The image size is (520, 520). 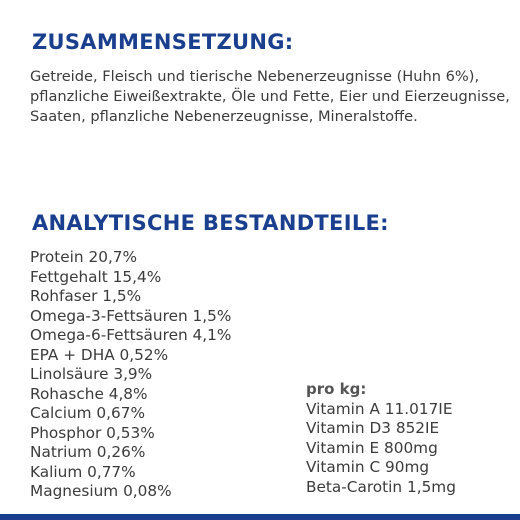 I want to click on per-kg-heading: pro kg:, so click(x=336, y=389).